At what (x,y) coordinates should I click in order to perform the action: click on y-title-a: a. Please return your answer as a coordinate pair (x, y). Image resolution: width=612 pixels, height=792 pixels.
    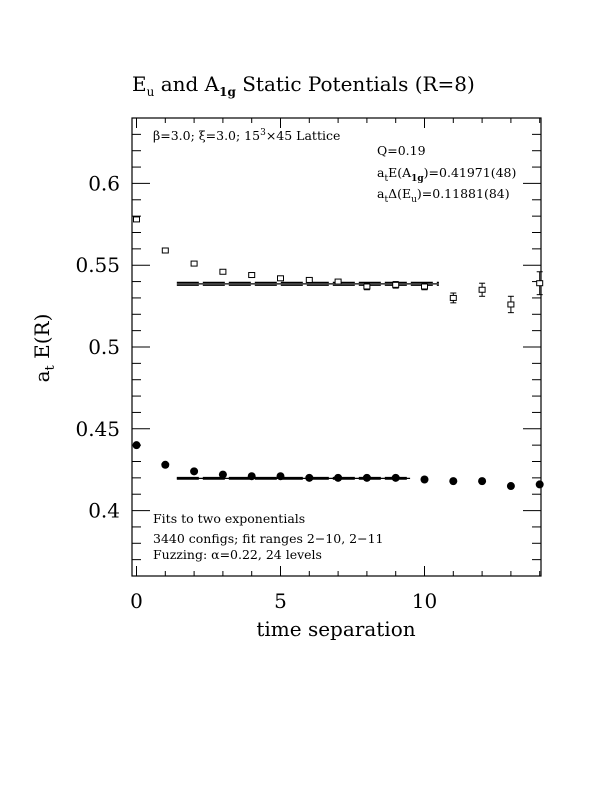
    Looking at the image, I should click on (42, 376).